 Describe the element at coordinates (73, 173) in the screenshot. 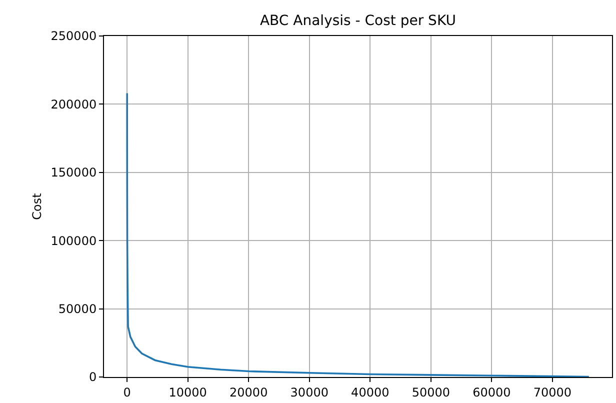

I see `y-tick-label: 150000` at that location.